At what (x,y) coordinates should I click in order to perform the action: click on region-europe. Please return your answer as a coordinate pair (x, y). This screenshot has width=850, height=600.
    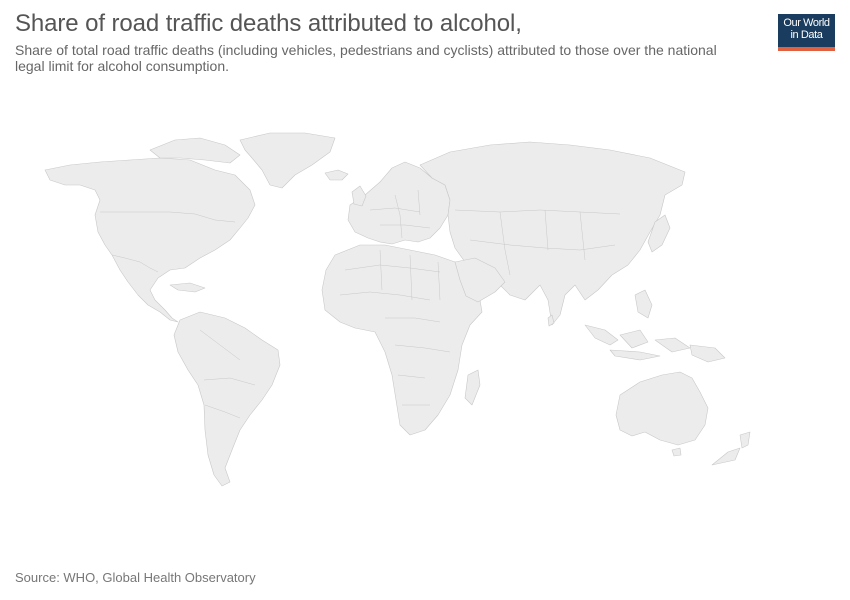
    Looking at the image, I should click on (399, 203).